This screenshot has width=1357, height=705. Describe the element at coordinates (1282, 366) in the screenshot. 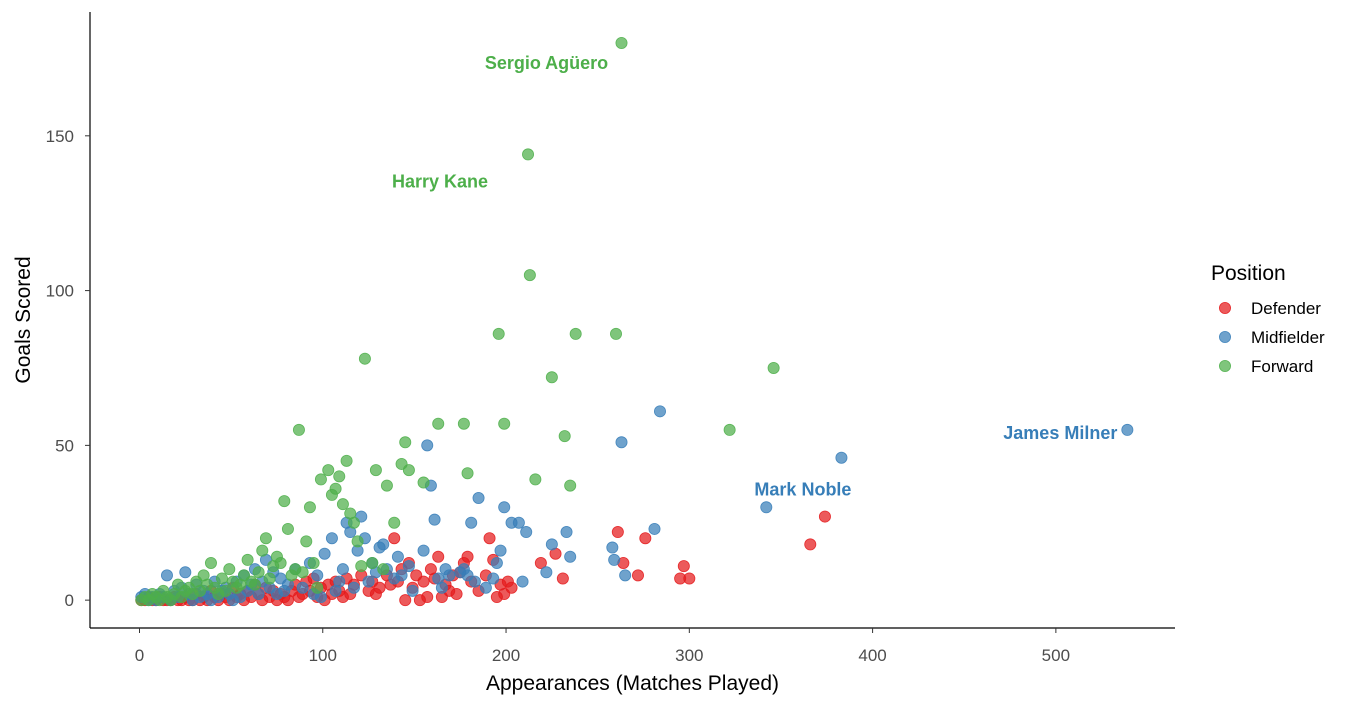

I see `legend-label-forward: Forward` at that location.